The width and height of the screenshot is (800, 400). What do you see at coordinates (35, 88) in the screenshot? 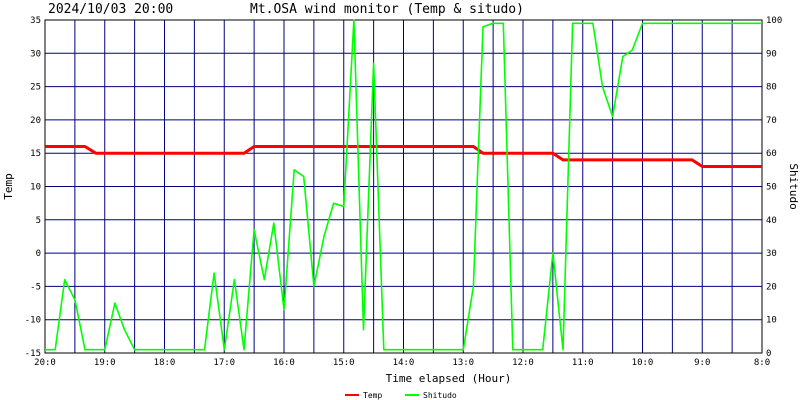
I see `left-y-tick-label: 25` at bounding box center [35, 88].